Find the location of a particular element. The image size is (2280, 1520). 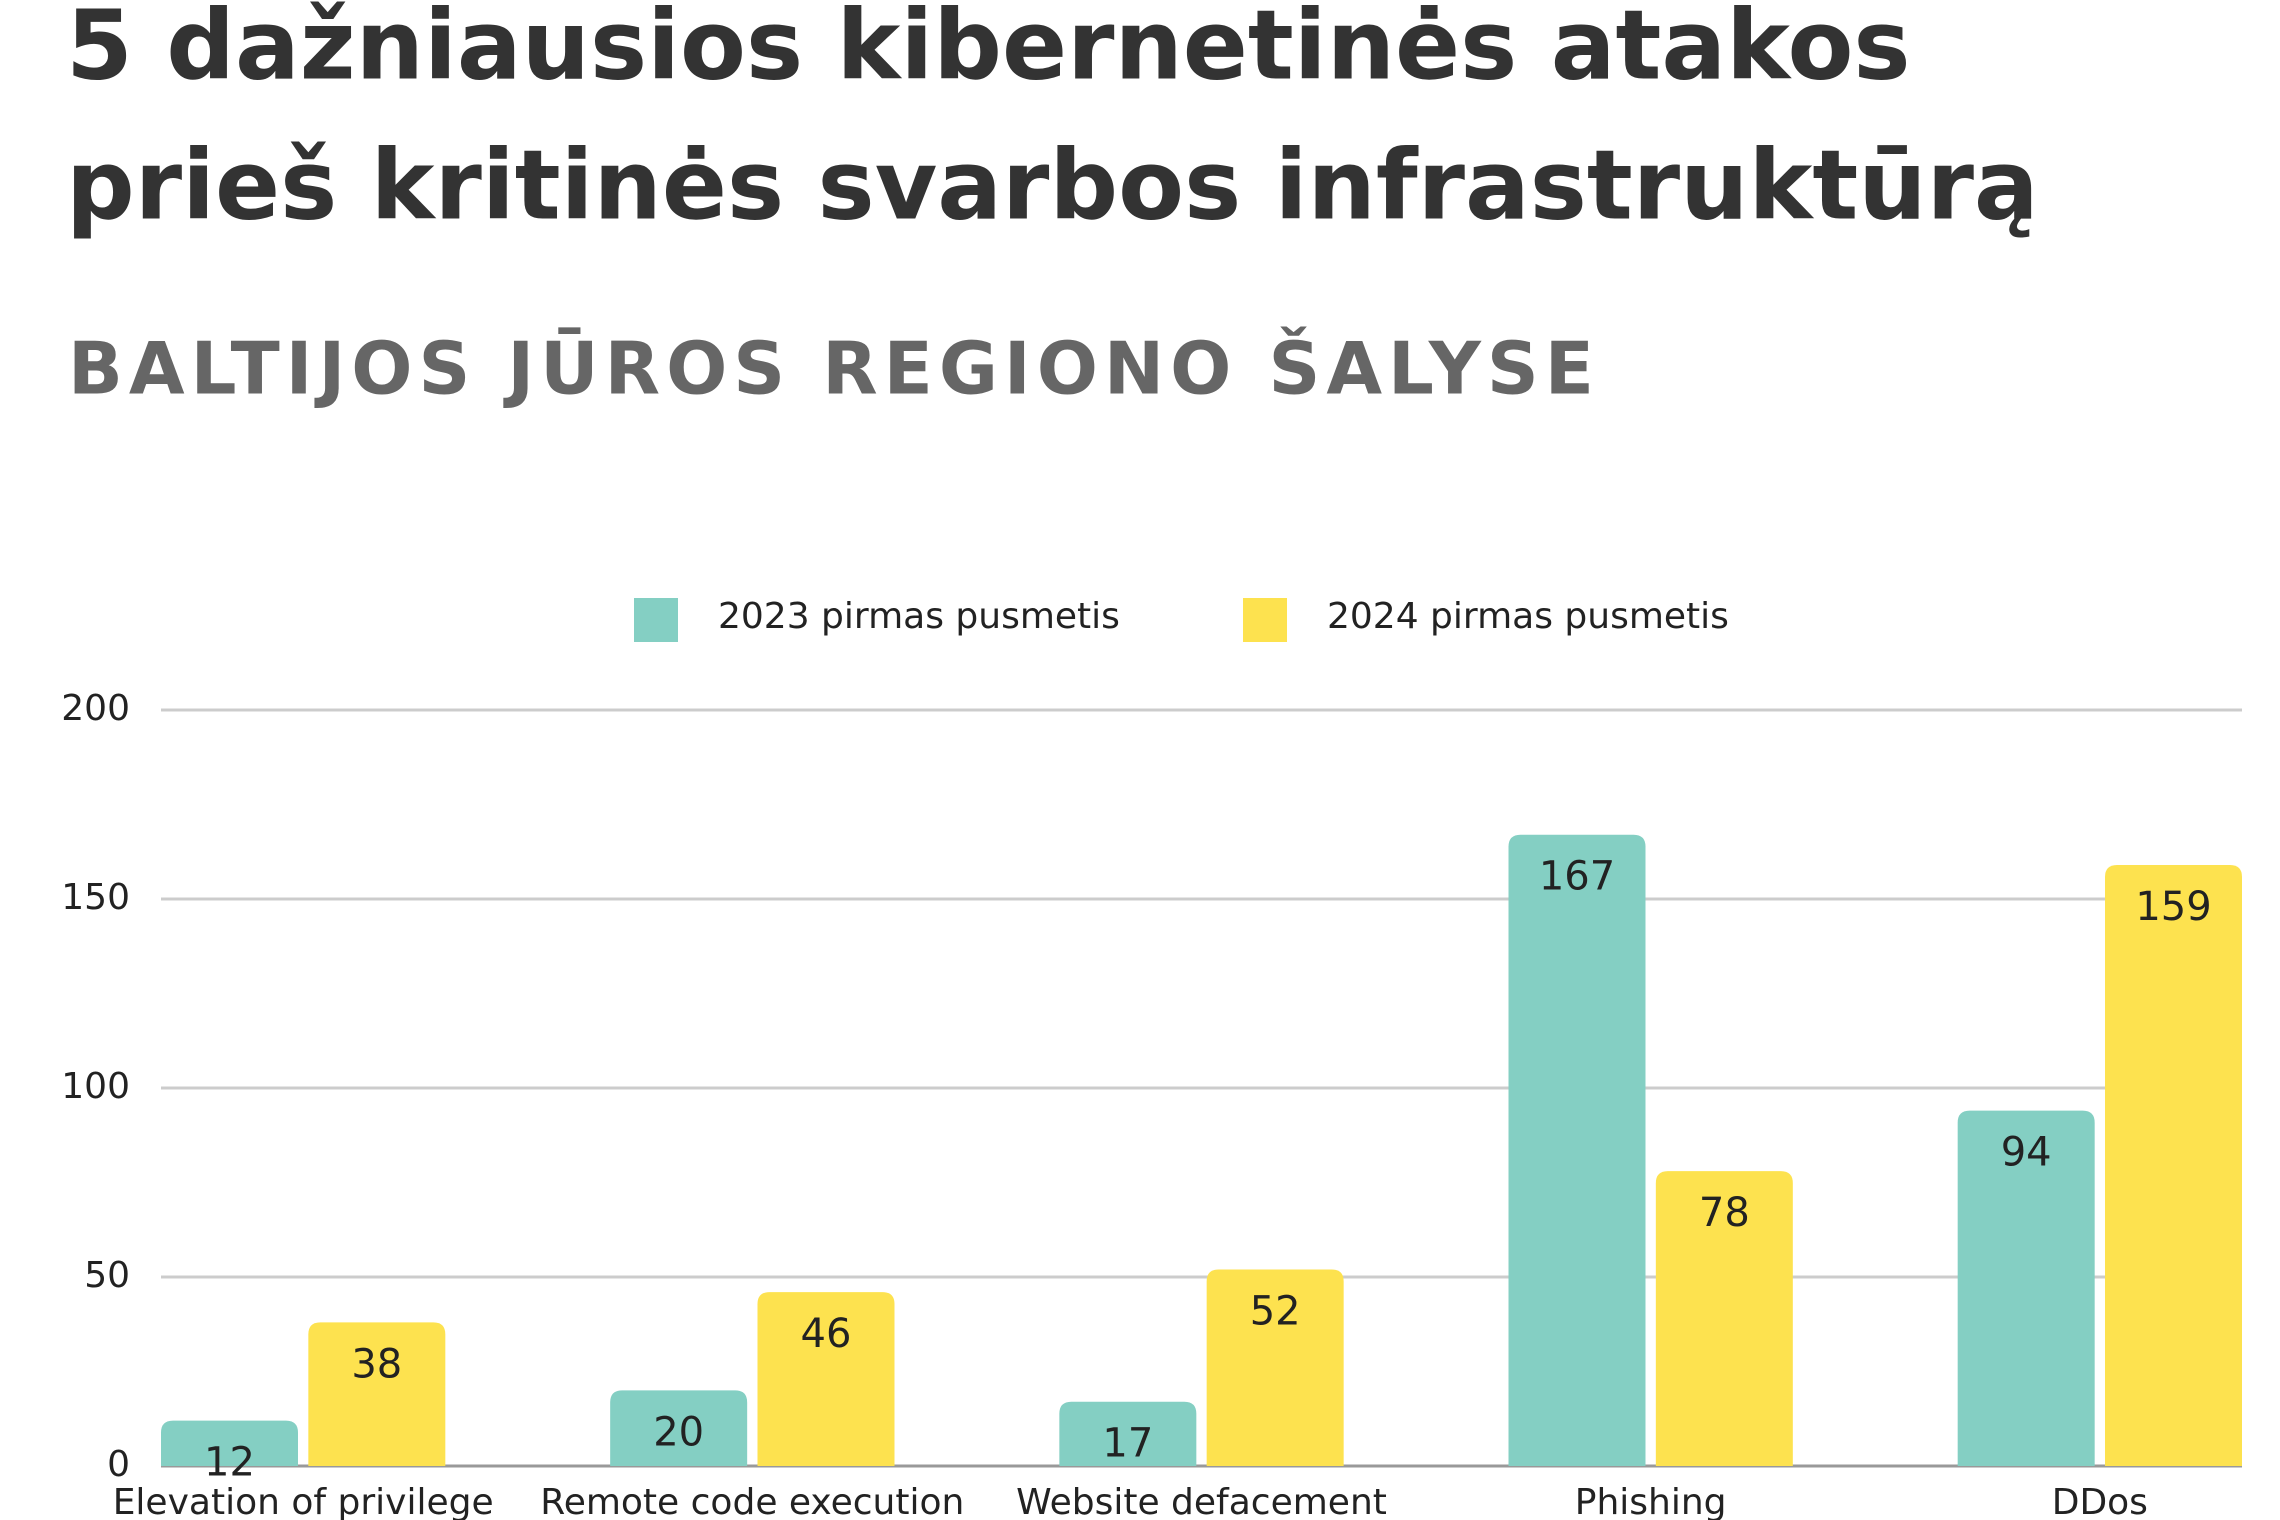

chart-subtitle: BALTIJOS JŪROS REGIONO ŠALYSE is located at coordinates (834, 369).